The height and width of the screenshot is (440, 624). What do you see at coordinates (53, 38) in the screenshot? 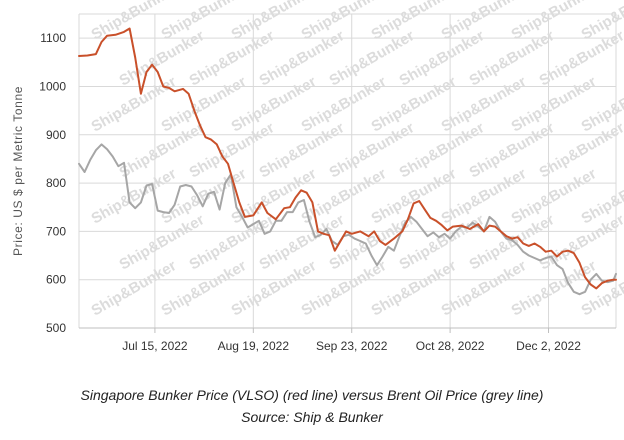
I see `y-tick-label: 1100` at bounding box center [53, 38].